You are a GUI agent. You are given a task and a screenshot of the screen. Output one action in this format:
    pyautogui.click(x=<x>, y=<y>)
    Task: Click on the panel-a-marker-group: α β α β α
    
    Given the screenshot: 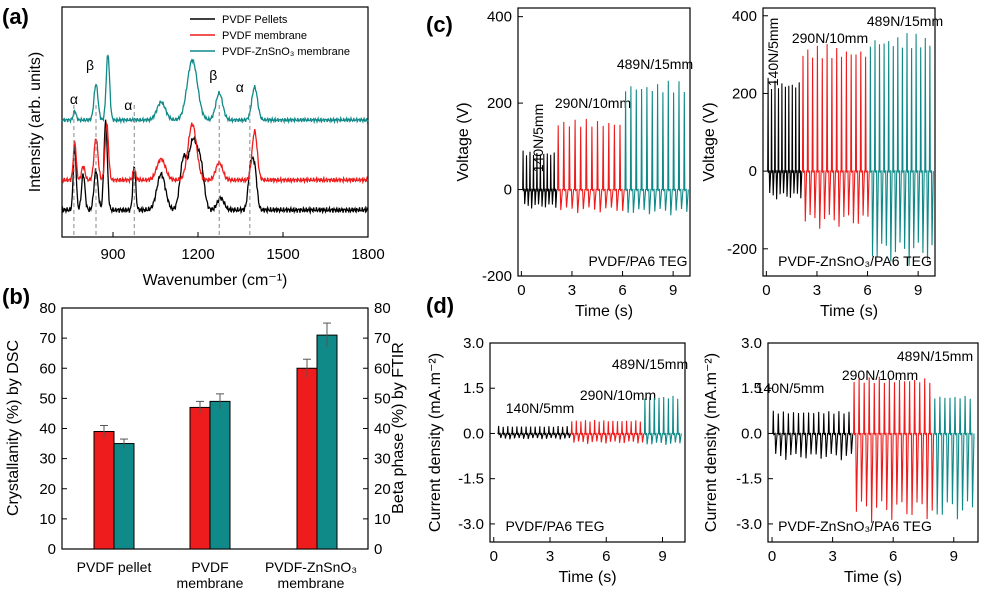 What is the action you would take?
    pyautogui.click(x=160, y=147)
    